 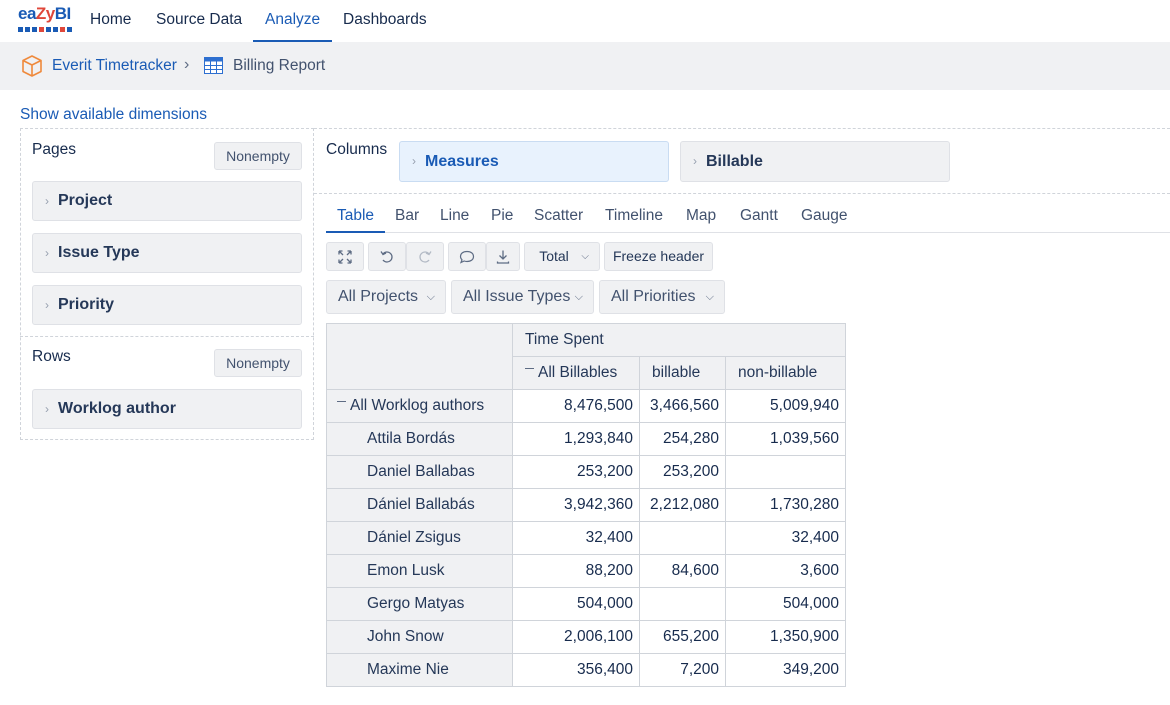 What do you see at coordinates (356, 220) in the screenshot?
I see `tab-table: Table` at bounding box center [356, 220].